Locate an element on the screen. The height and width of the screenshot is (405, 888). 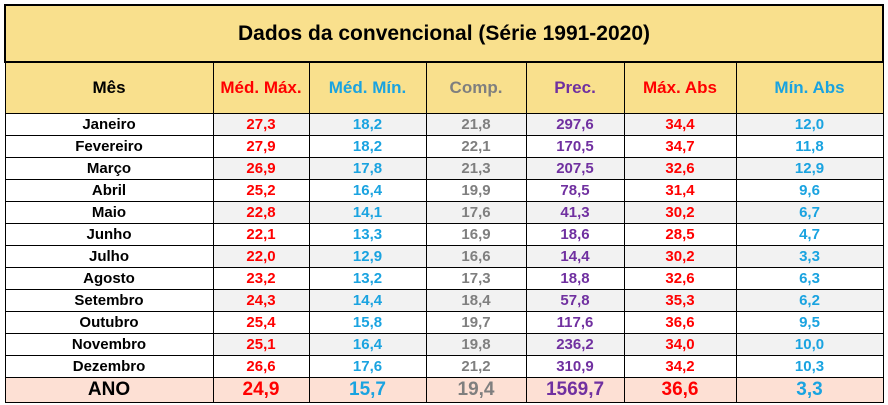
year-max-abs: 36,6 is located at coordinates (680, 390).